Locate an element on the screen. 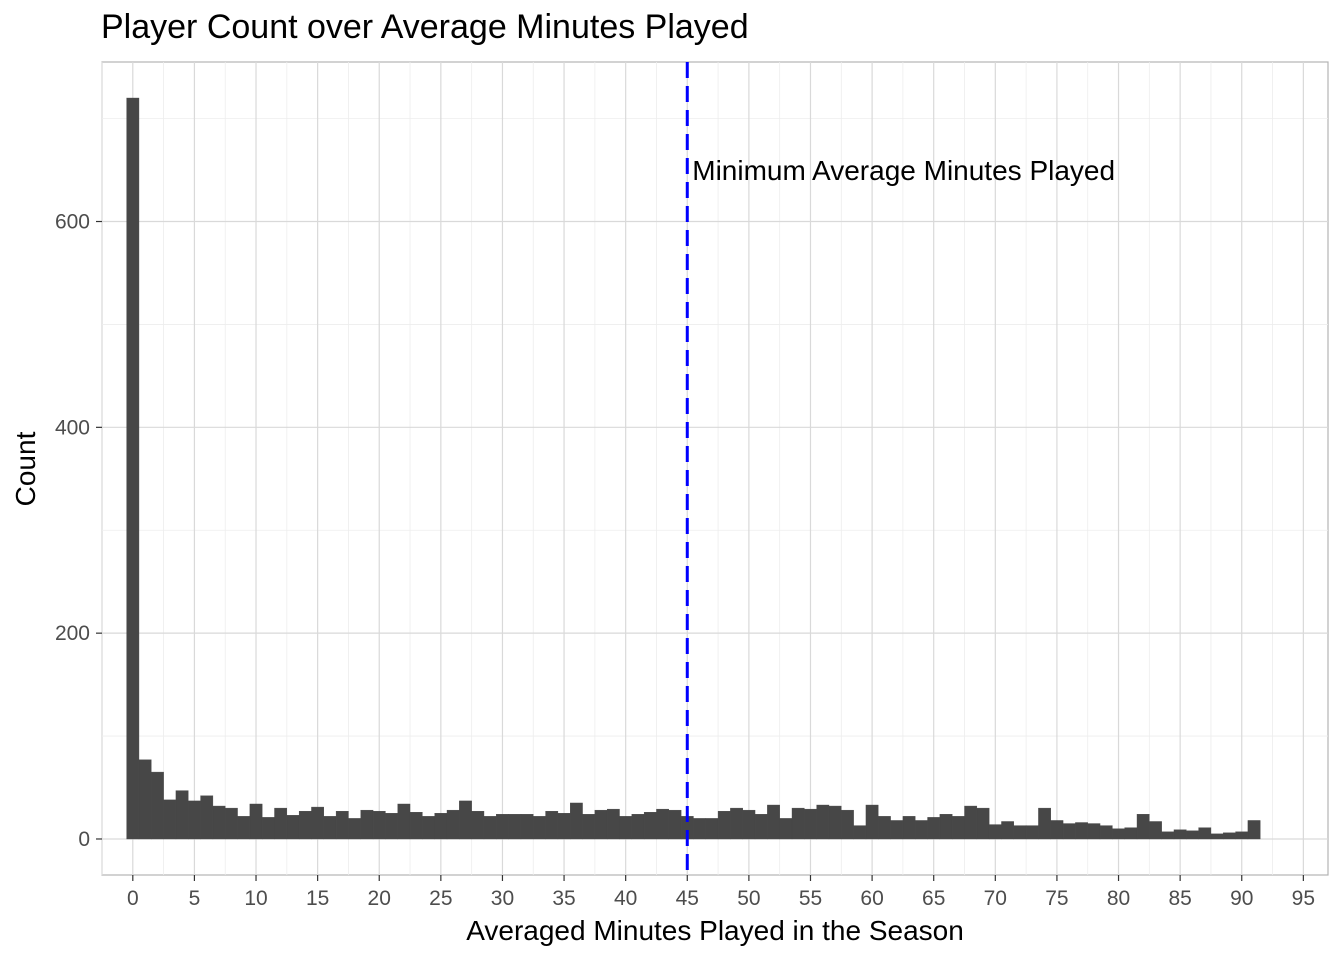  x-tick-label: 25 is located at coordinates (440, 898).